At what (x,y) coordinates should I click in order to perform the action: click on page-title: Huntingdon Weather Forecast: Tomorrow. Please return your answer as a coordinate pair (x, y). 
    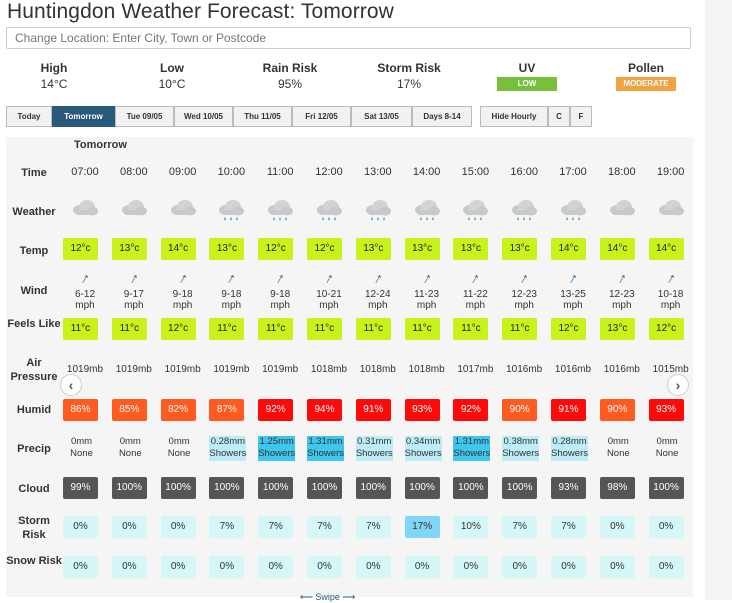
    Looking at the image, I should click on (200, 11).